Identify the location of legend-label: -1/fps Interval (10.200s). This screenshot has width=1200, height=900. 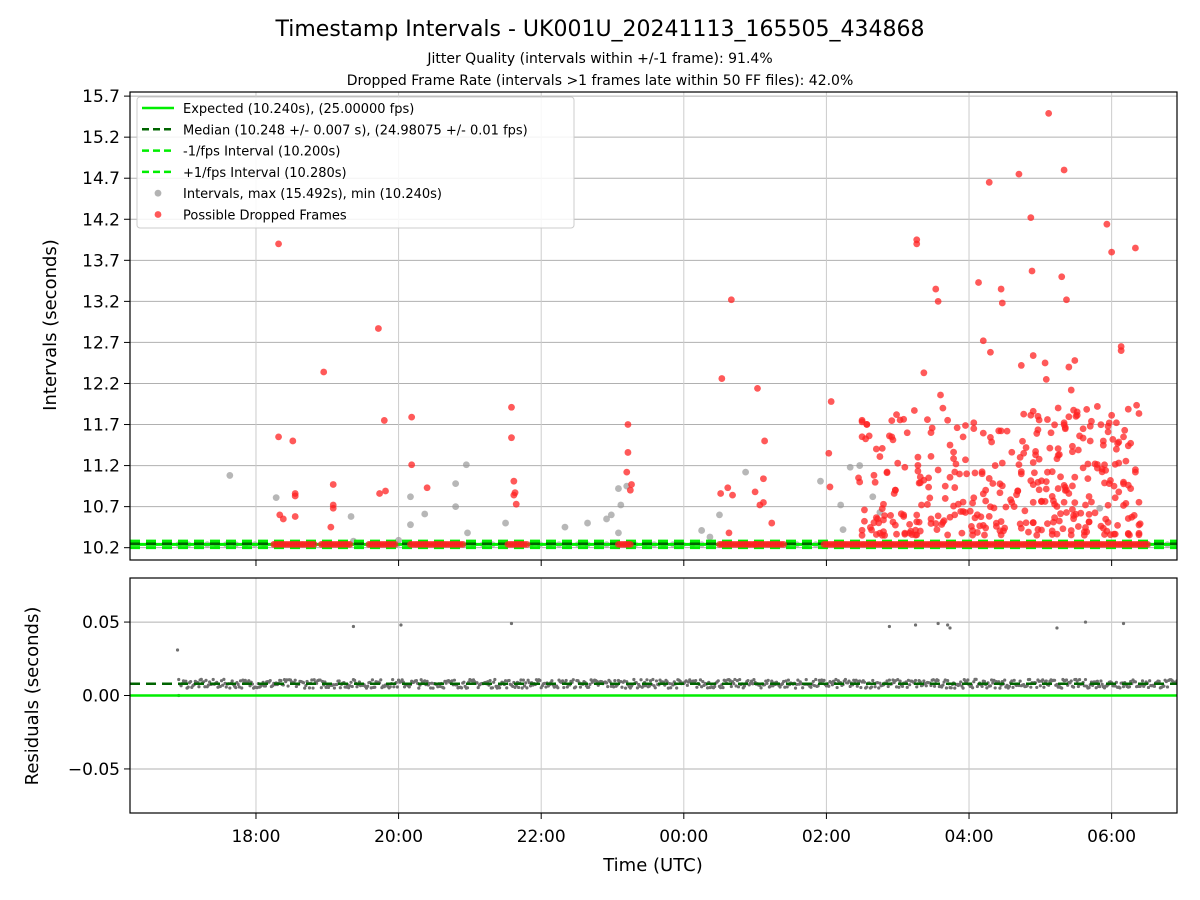
(261, 152).